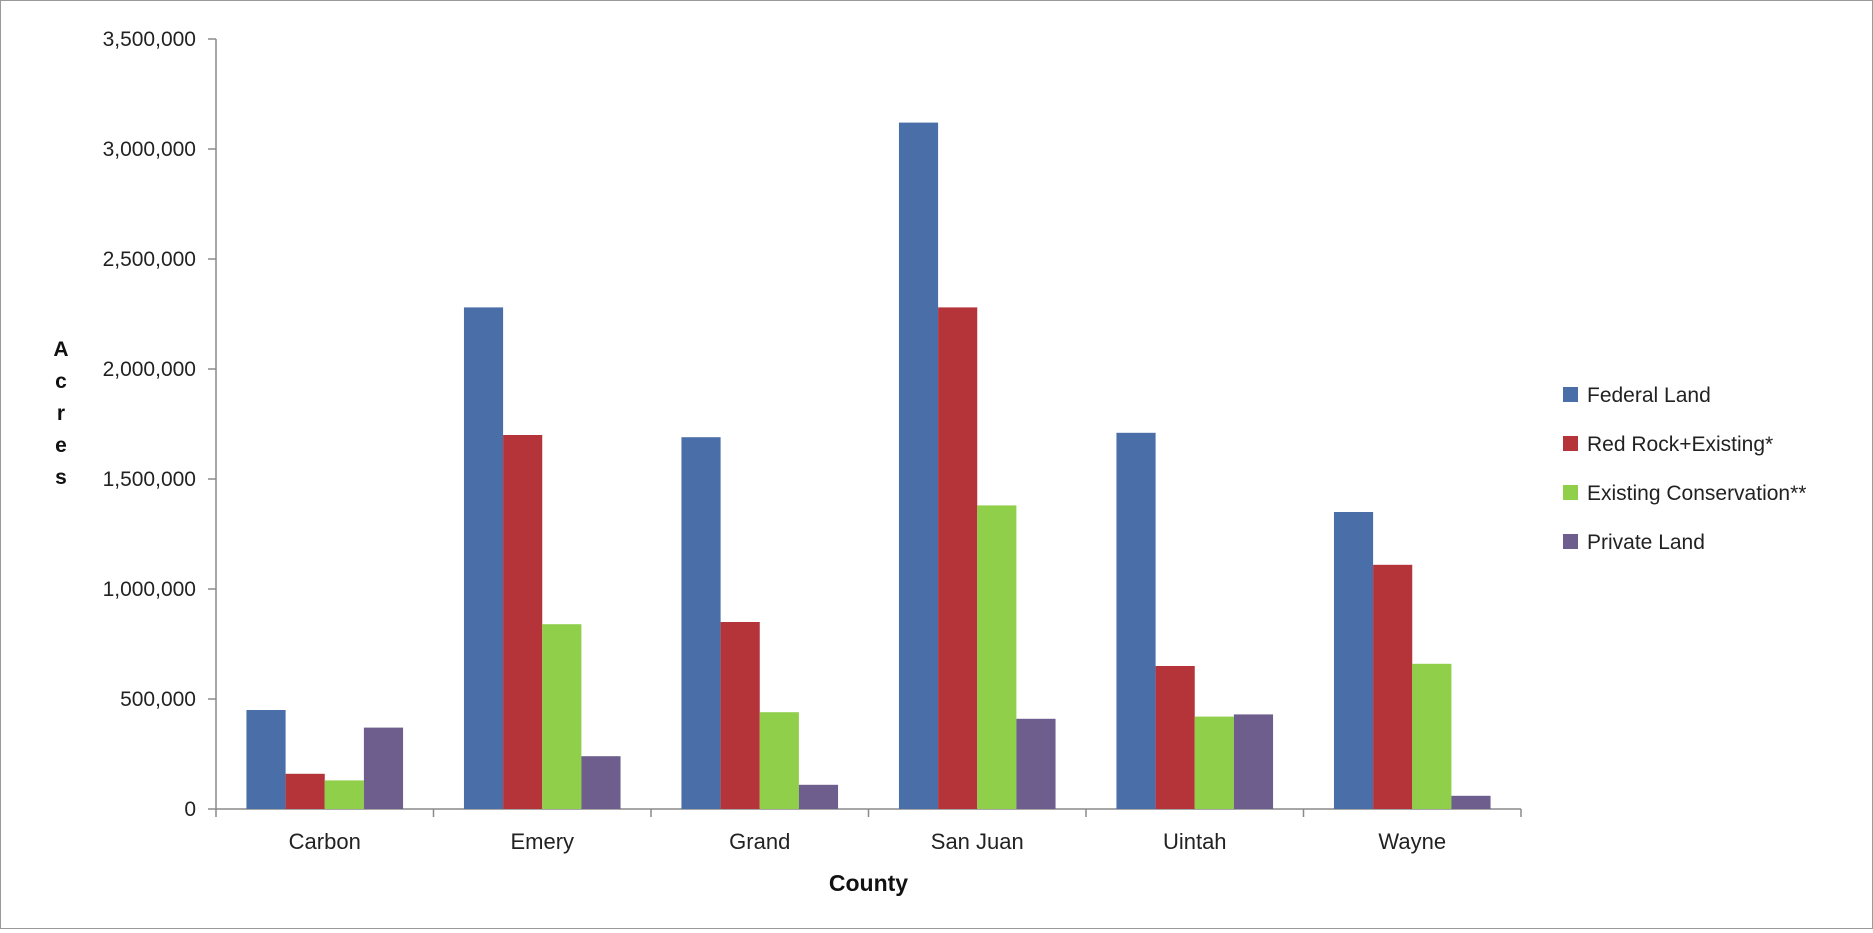  I want to click on y-axis-title-letter: s, so click(61, 477).